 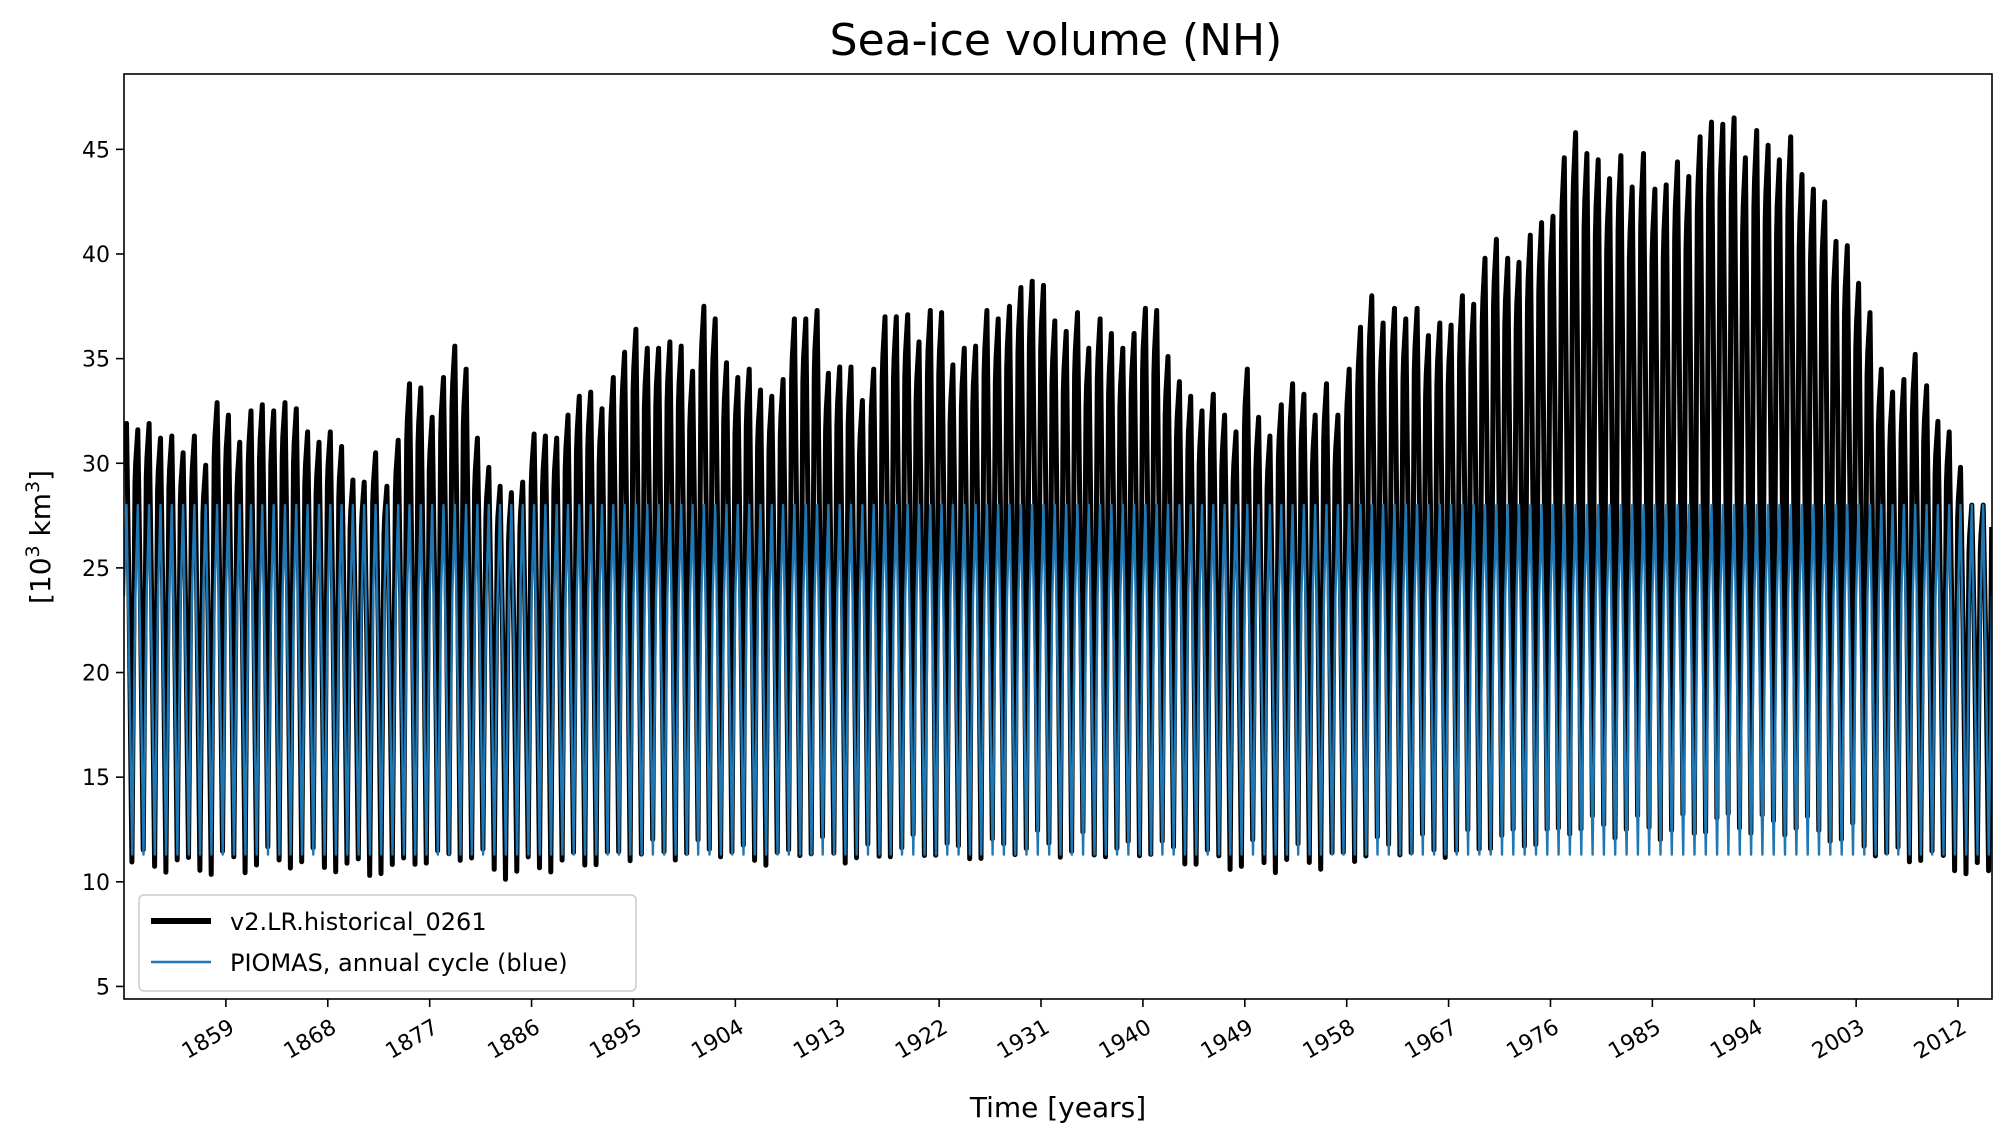 I want to click on y-tick-label: 20, so click(x=96, y=674).